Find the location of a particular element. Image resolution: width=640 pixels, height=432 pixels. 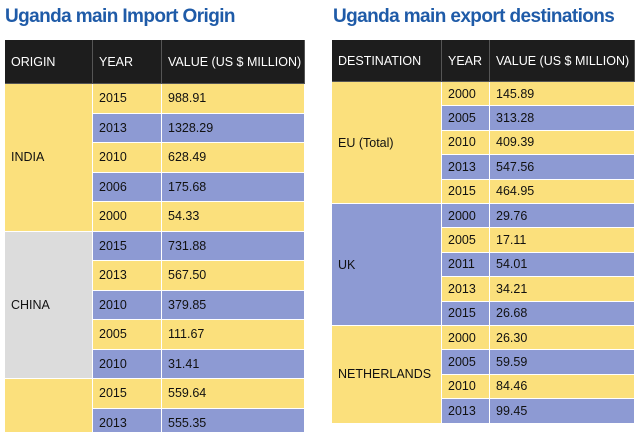

value-cell: 145.89 is located at coordinates (562, 94).